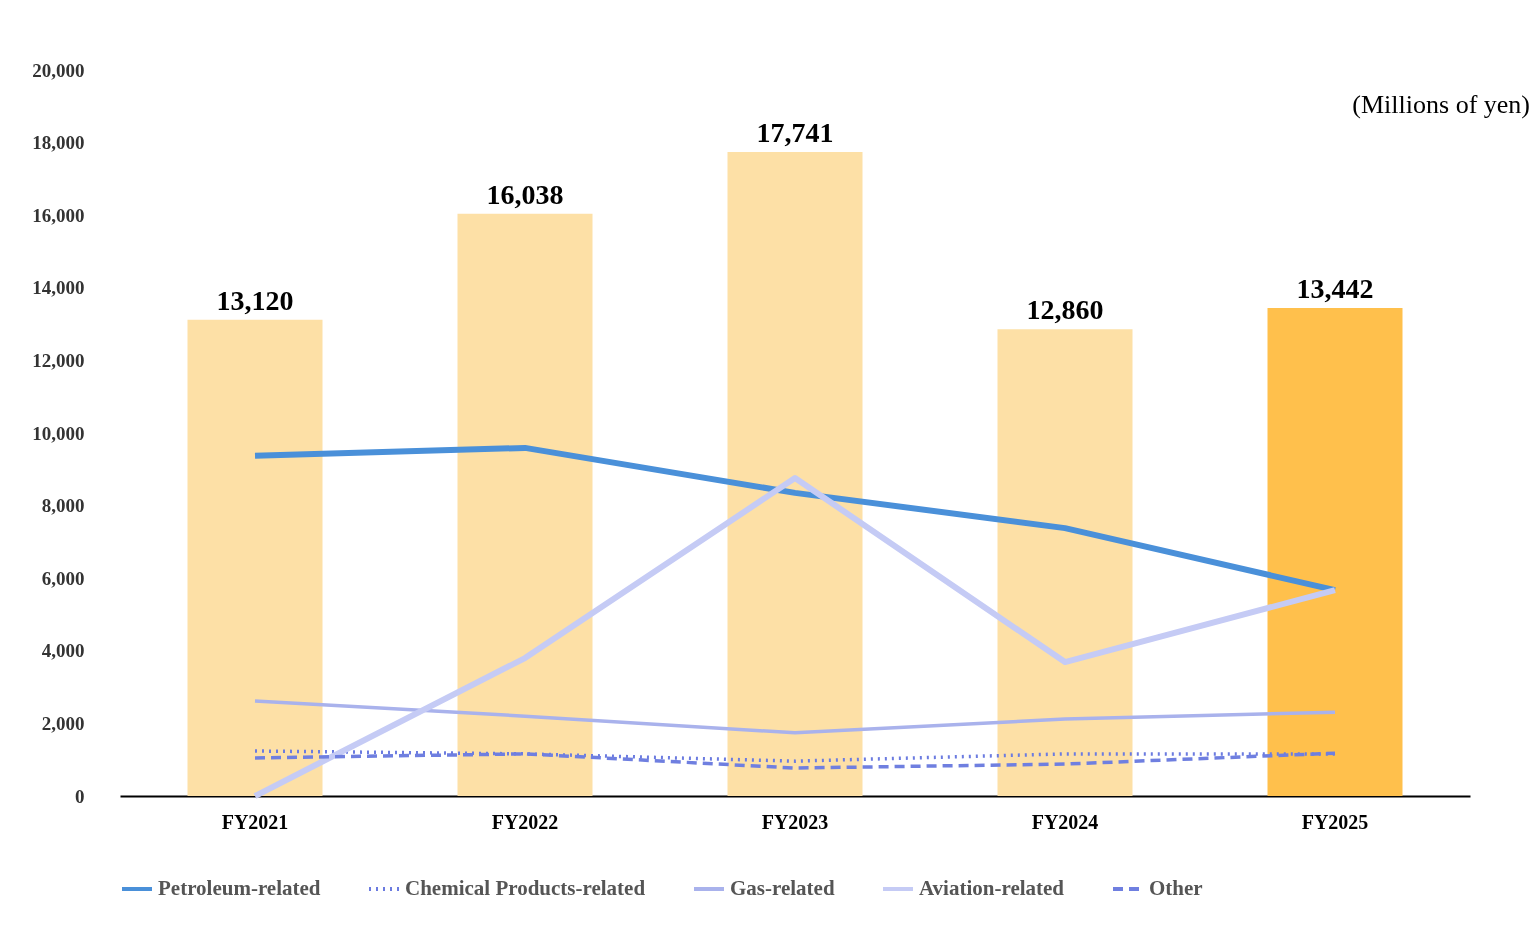 The image size is (1532, 934). What do you see at coordinates (1065, 310) in the screenshot?
I see `data-label: 12,860` at bounding box center [1065, 310].